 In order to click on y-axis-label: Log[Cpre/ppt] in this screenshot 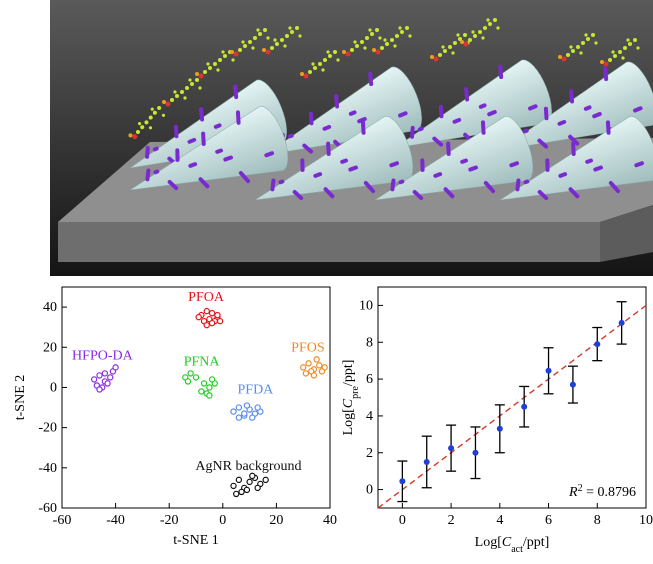, I will do `click(351, 398)`.